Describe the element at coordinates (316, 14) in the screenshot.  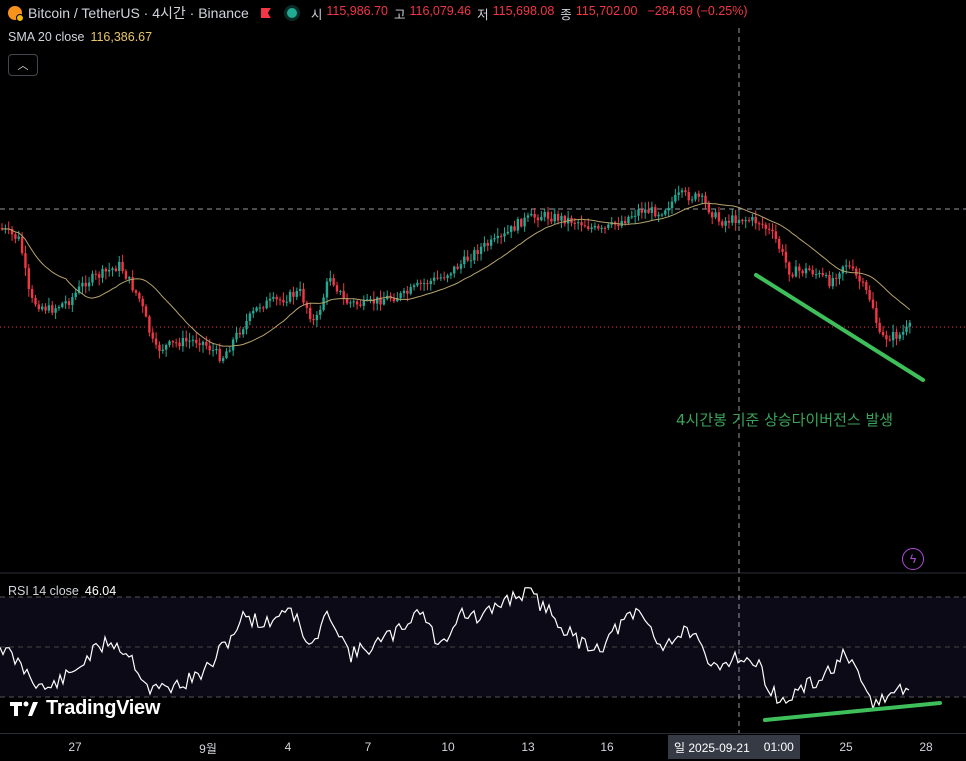
I see `open-label: 시` at that location.